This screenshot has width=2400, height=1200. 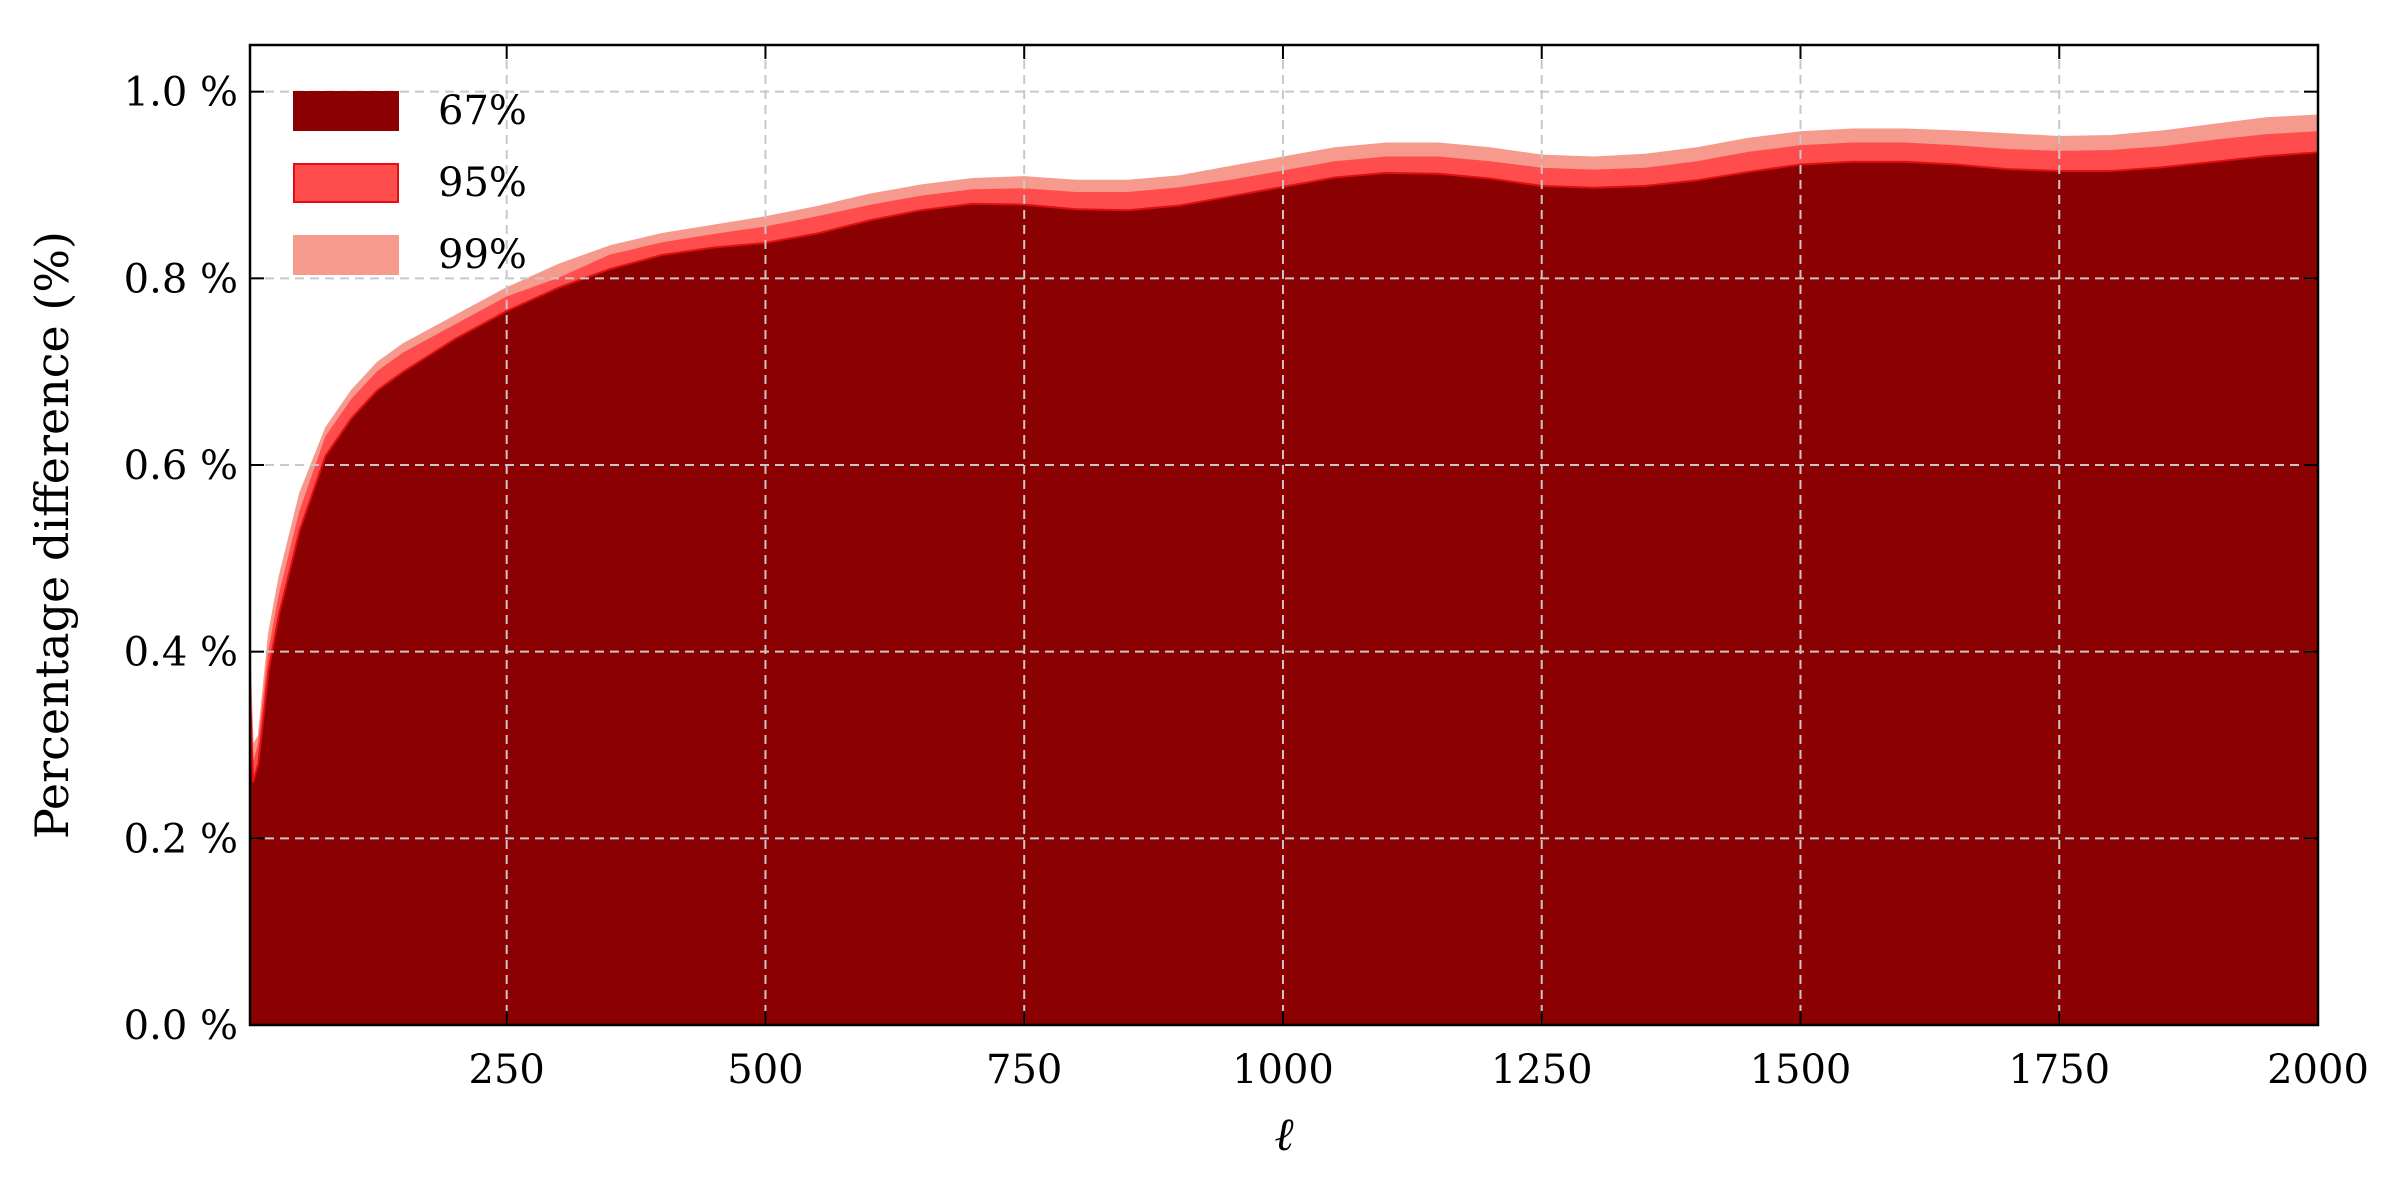 I want to click on x-tick-label: 250, so click(x=507, y=1070).